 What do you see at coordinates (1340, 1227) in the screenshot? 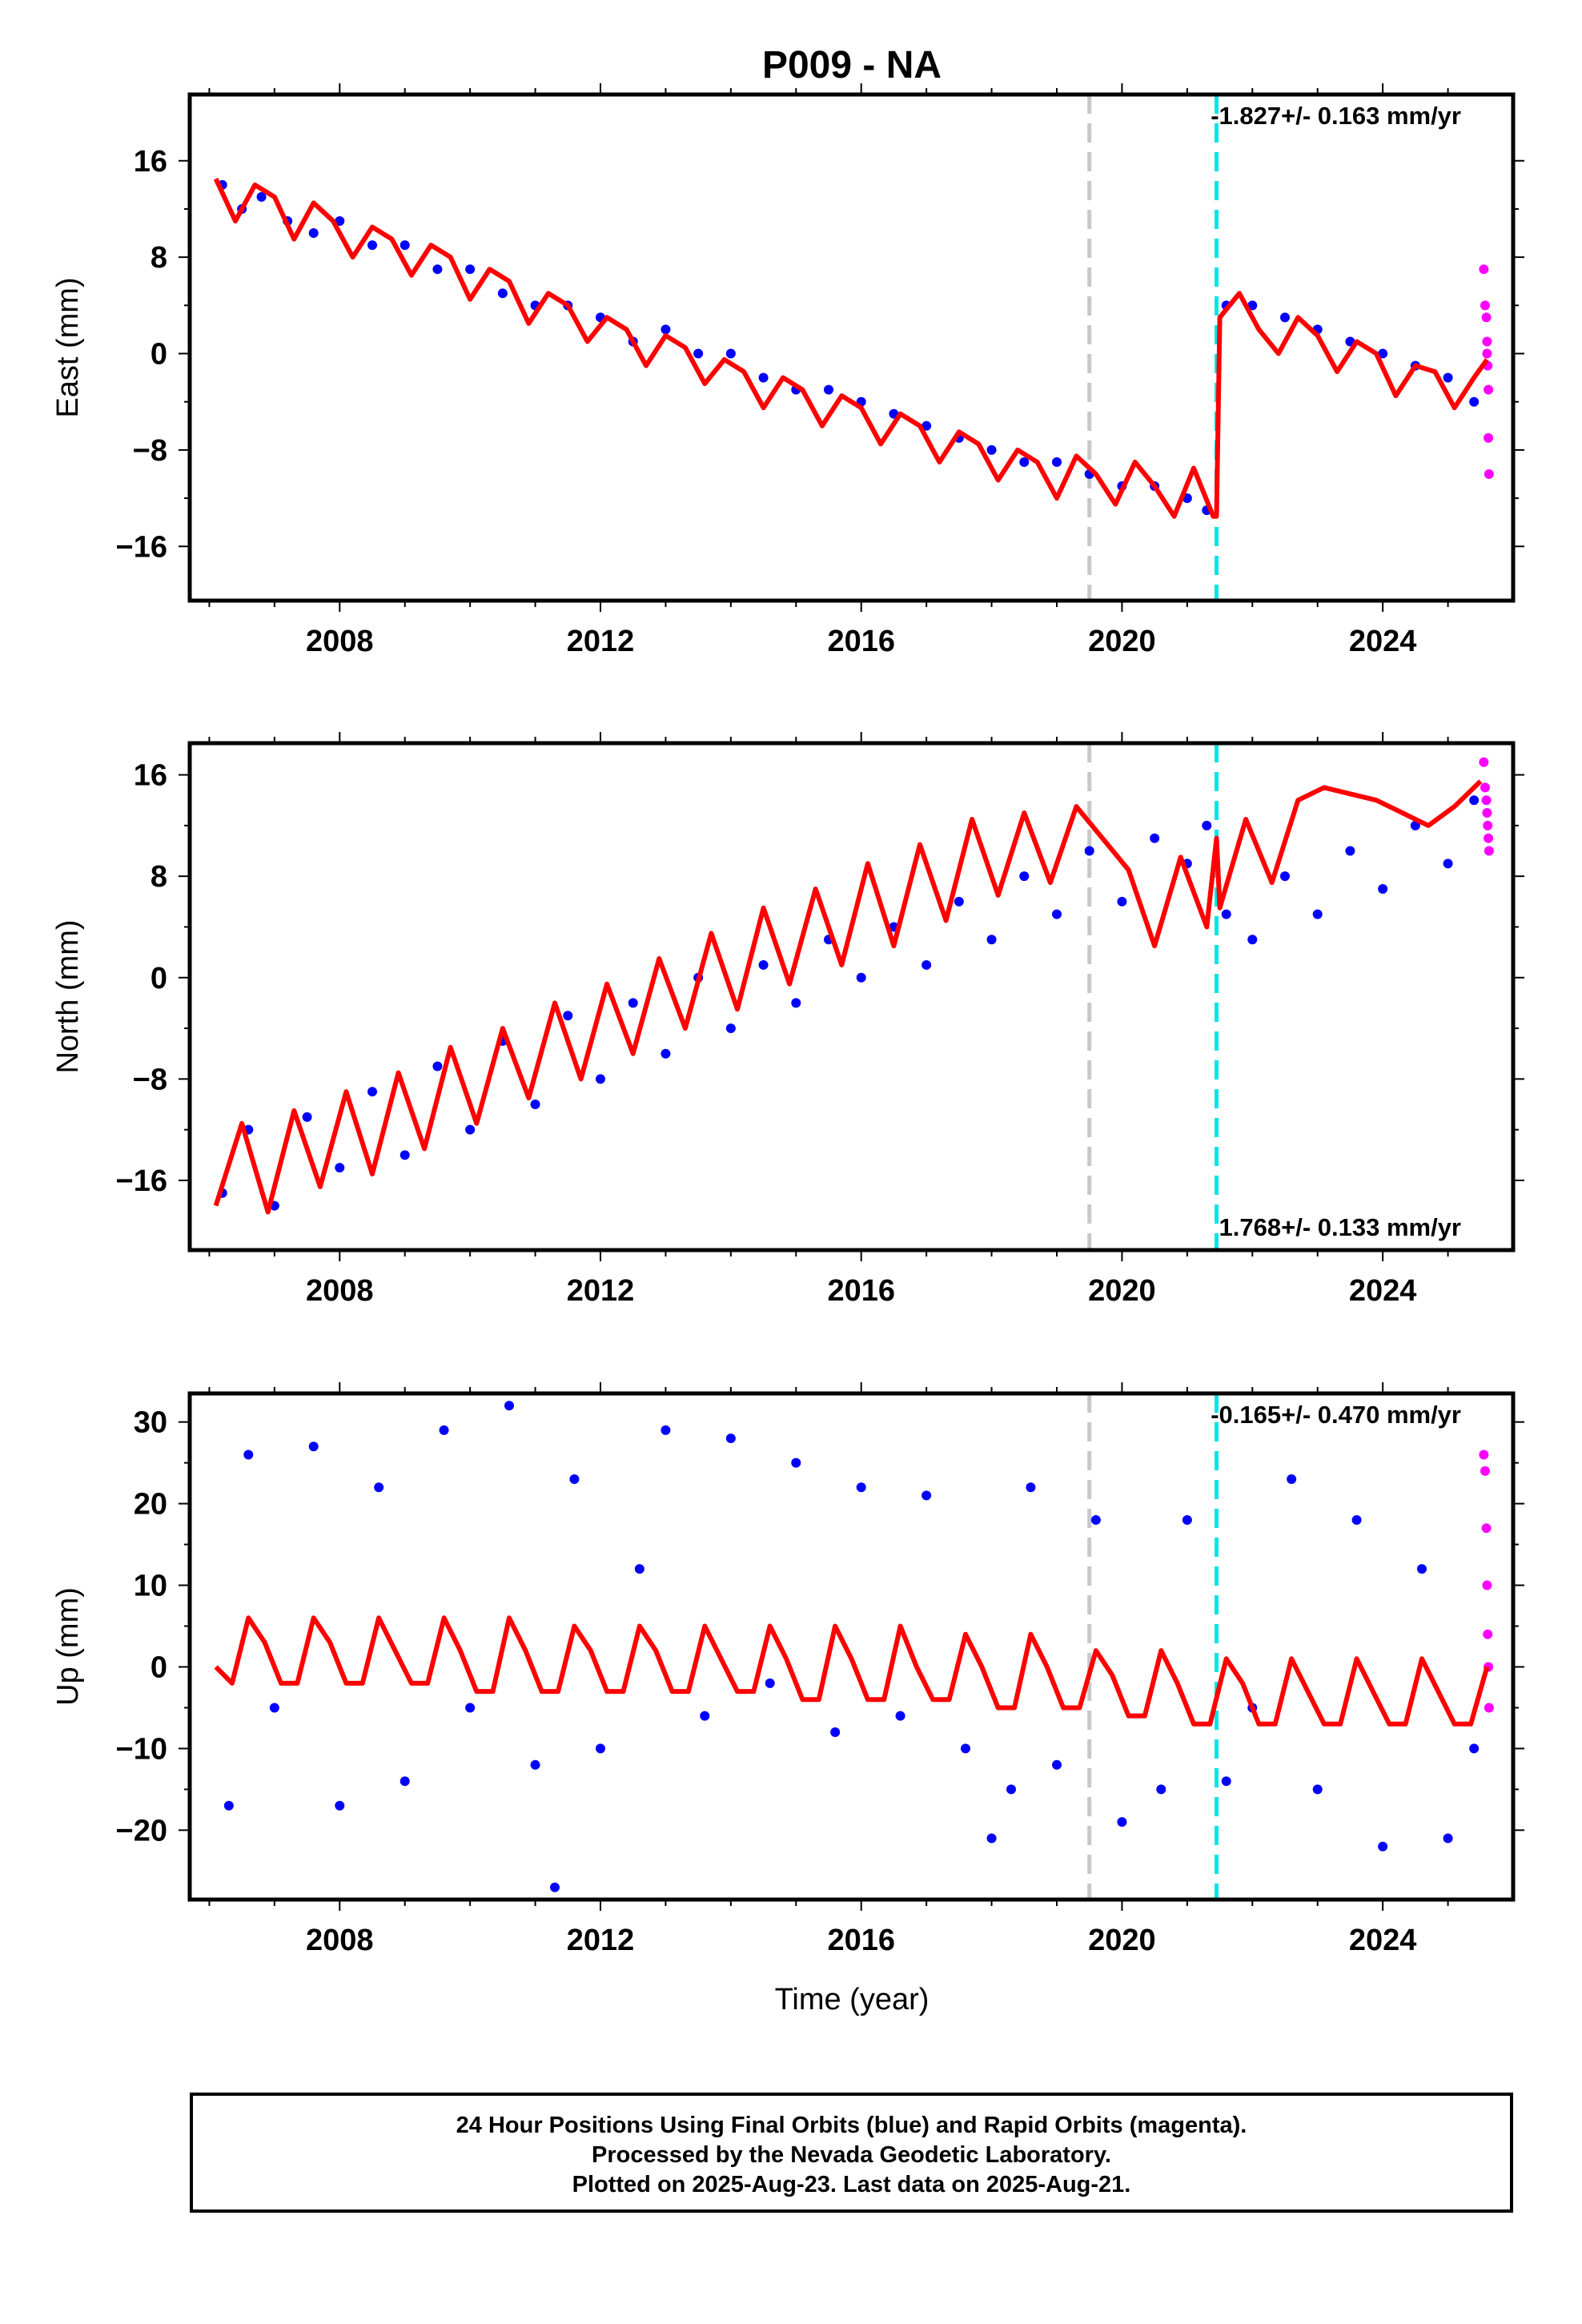
I see `rate-label: 1.768+/- 0.133 mm/yr` at bounding box center [1340, 1227].